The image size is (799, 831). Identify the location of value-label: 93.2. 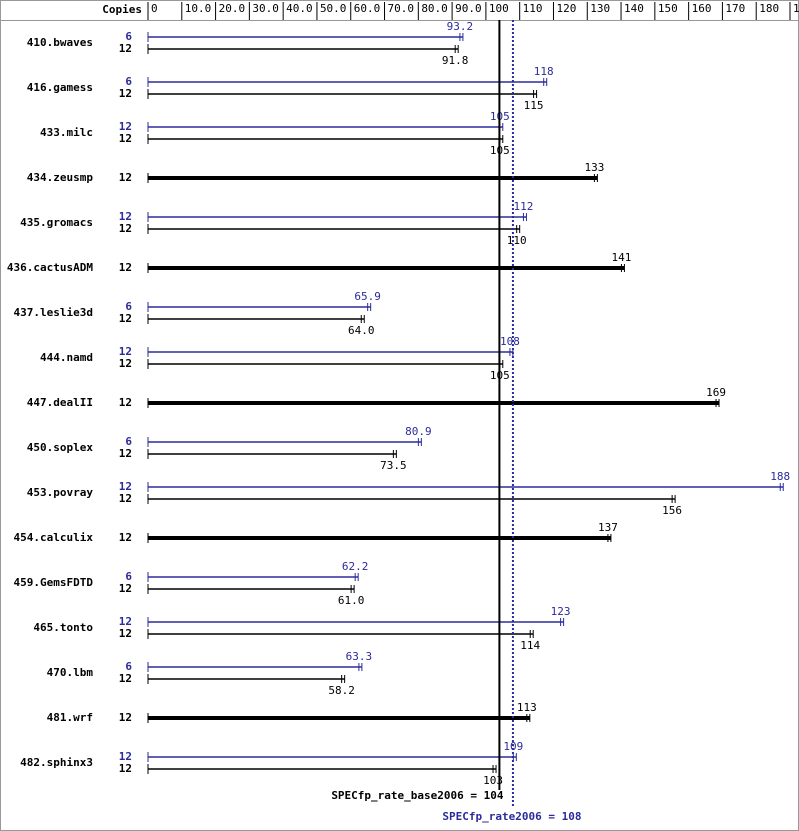
(460, 26).